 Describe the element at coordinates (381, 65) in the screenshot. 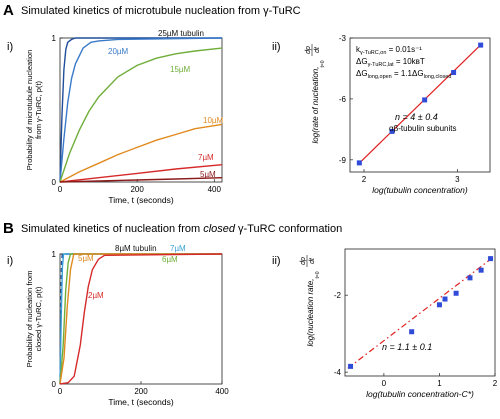

I see `param-subscript: γ-TuRC,lat` at that location.